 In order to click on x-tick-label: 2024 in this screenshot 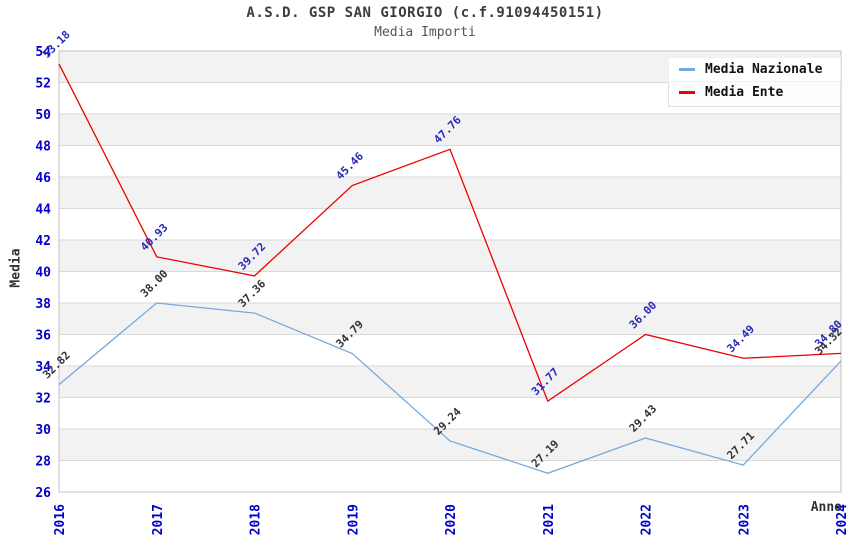, I will do `click(842, 519)`.